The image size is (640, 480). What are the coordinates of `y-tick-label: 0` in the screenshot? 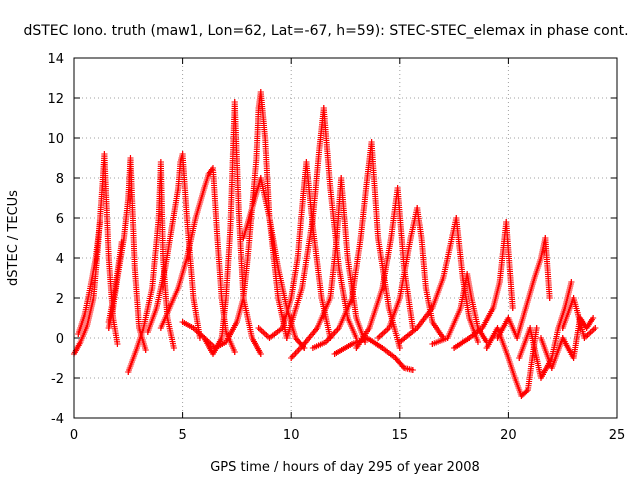 It's located at (60, 339).